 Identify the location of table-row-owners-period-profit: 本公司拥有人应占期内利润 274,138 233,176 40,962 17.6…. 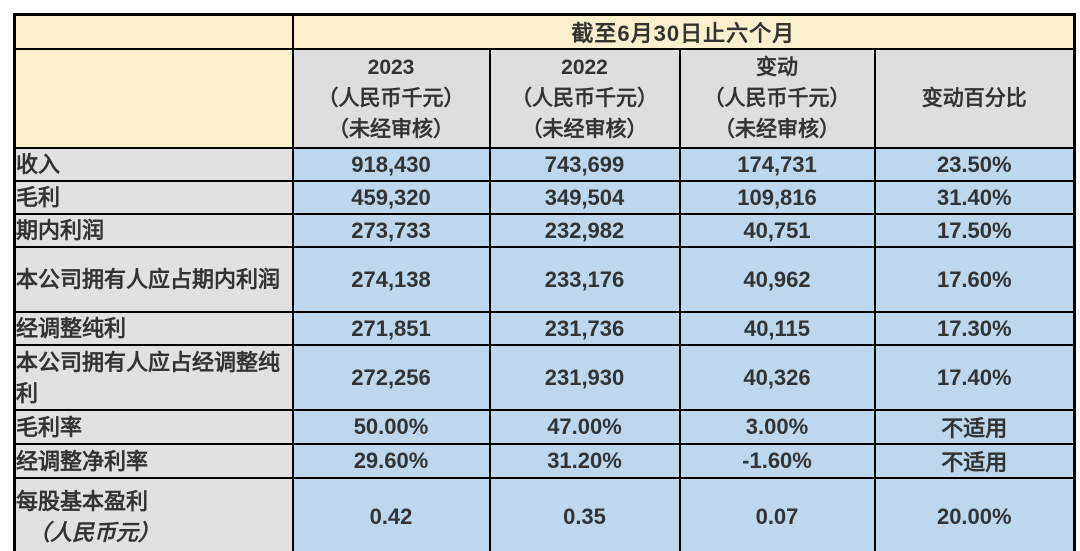
(544, 279).